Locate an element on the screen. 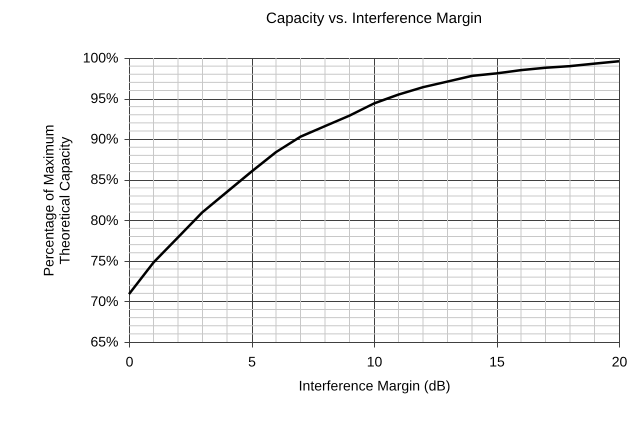 This screenshot has height=424, width=631. x-tick-label: 0 is located at coordinates (130, 362).